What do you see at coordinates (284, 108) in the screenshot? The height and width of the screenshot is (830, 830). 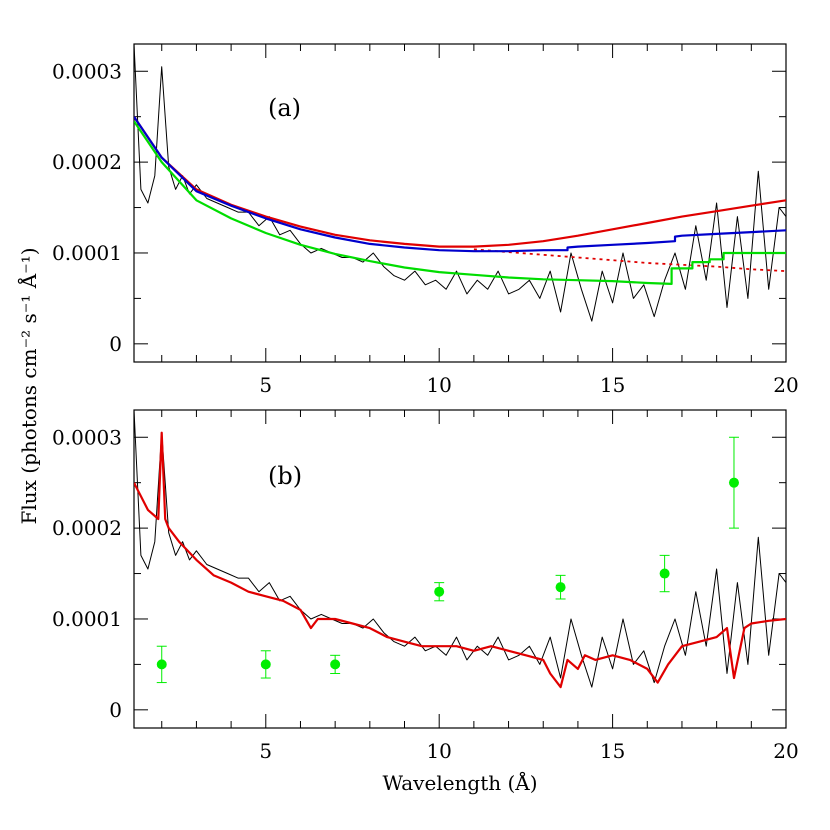 I see `panel-a-label: (a)` at bounding box center [284, 108].